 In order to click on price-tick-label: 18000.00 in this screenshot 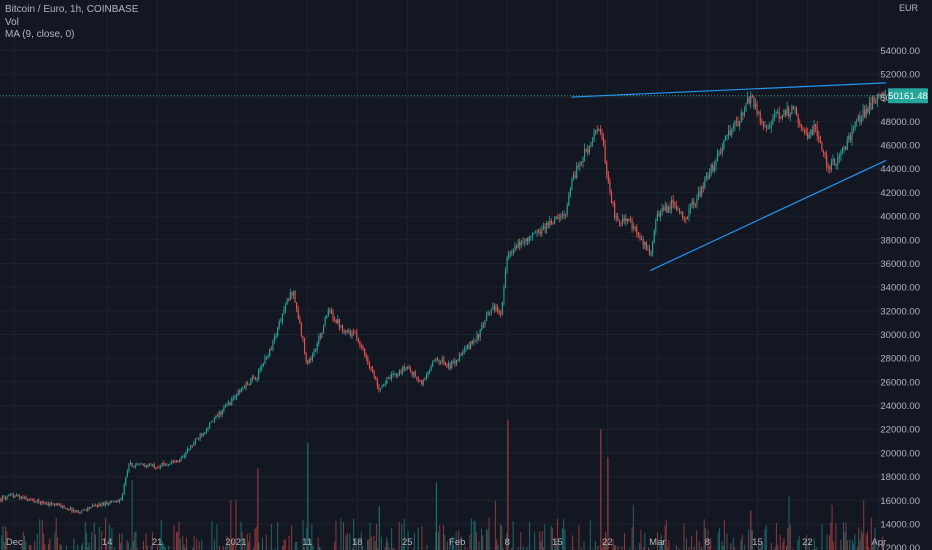, I will do `click(900, 477)`.